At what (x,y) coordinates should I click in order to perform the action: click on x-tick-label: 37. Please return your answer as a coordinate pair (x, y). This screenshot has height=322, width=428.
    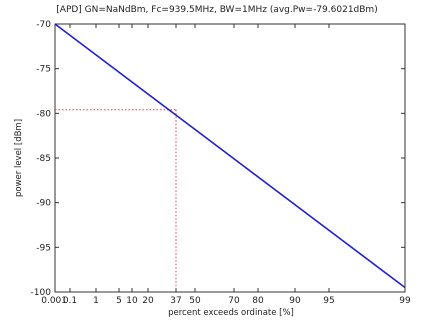
    Looking at the image, I should click on (175, 301).